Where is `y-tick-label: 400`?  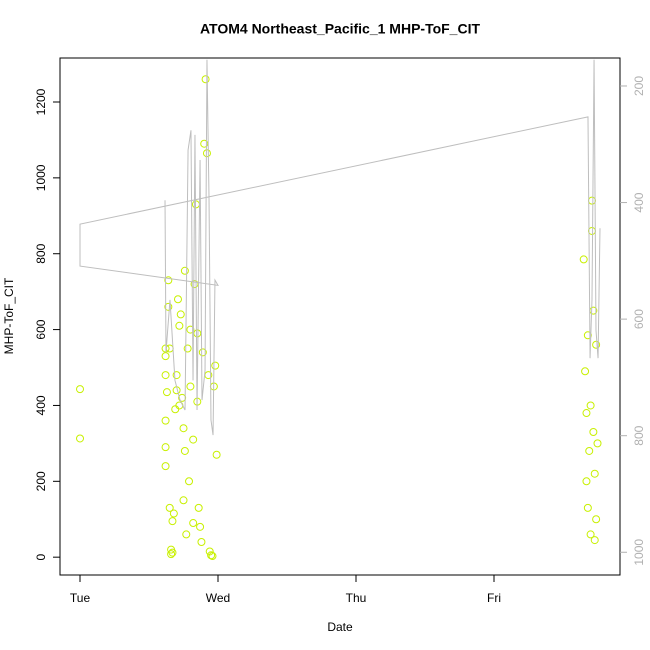
y-tick-label: 400 is located at coordinates (41, 405).